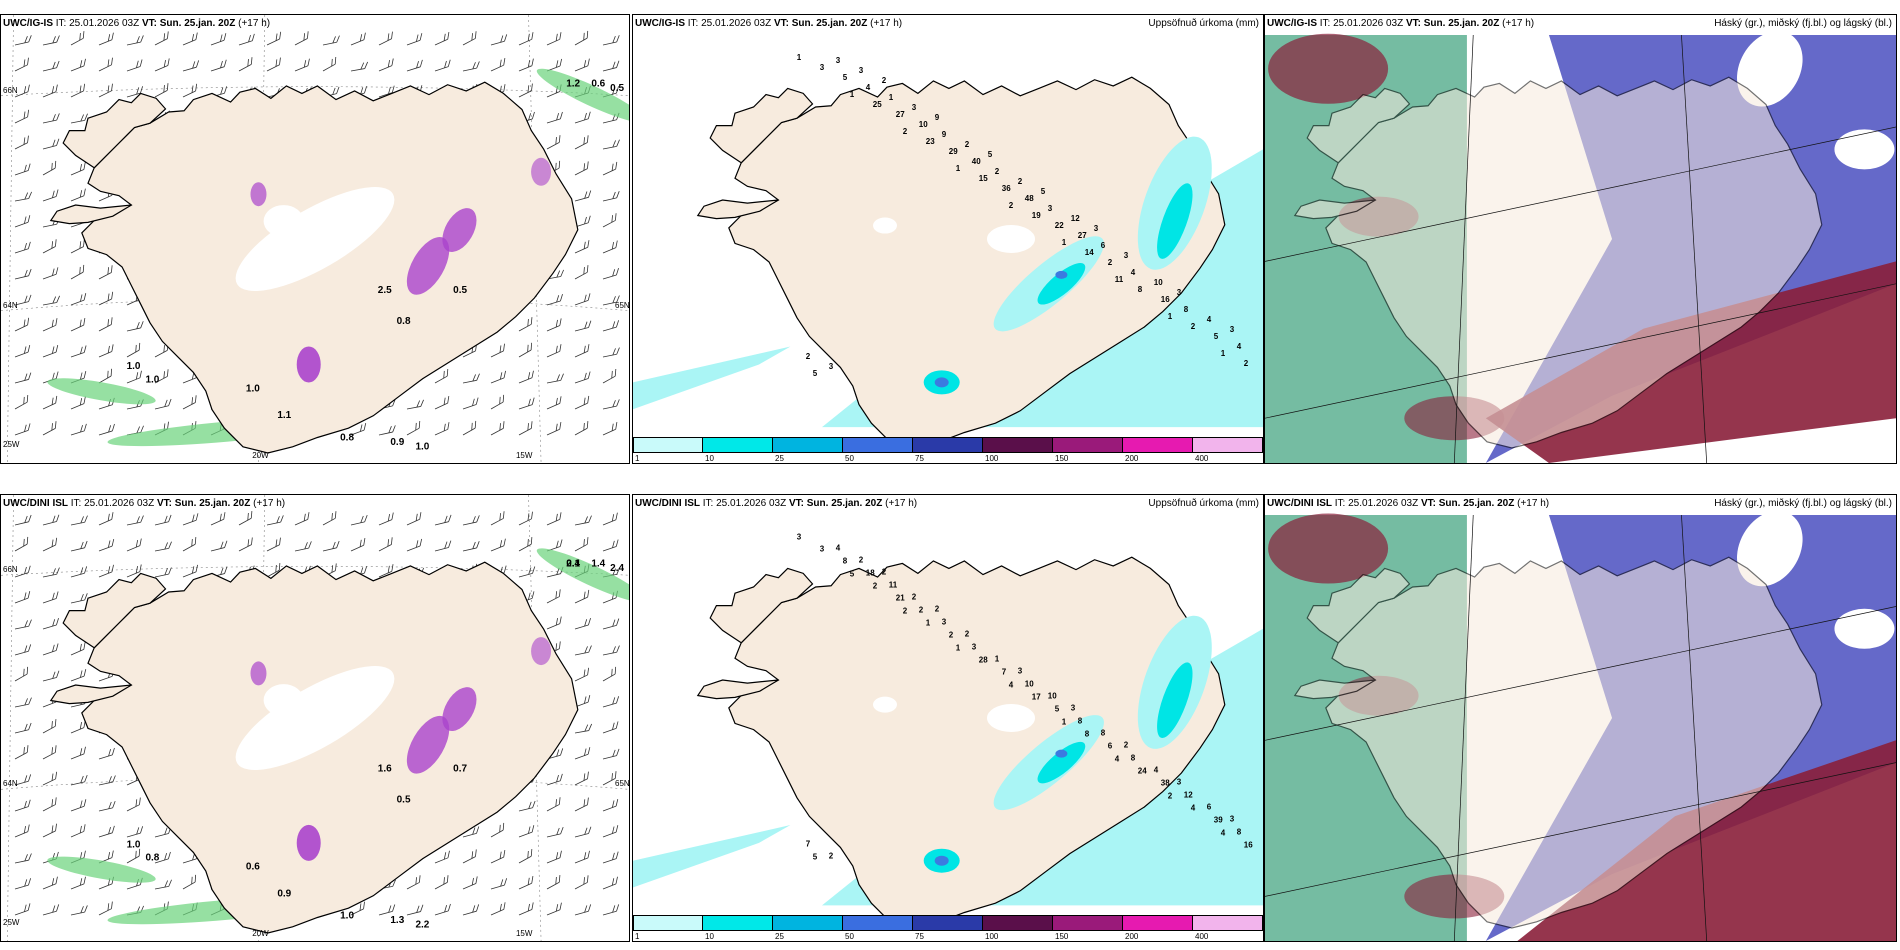 Image resolution: width=1900 pixels, height=950 pixels. Describe the element at coordinates (1061, 274) in the screenshot. I see `precip-max` at that location.